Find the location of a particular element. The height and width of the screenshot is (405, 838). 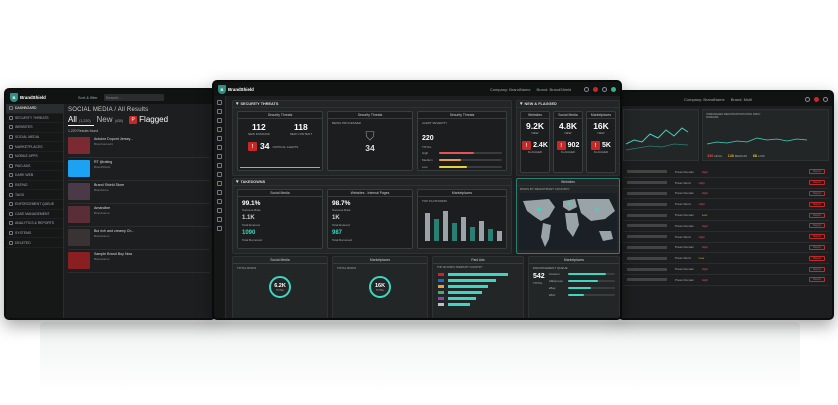

sidebar-item: MOBILE APPS is located at coordinates (34, 157).